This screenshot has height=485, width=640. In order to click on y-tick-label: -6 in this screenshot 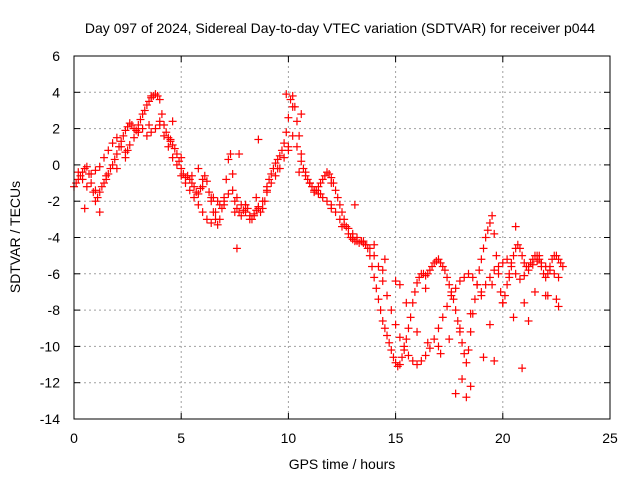, I will do `click(54, 274)`.